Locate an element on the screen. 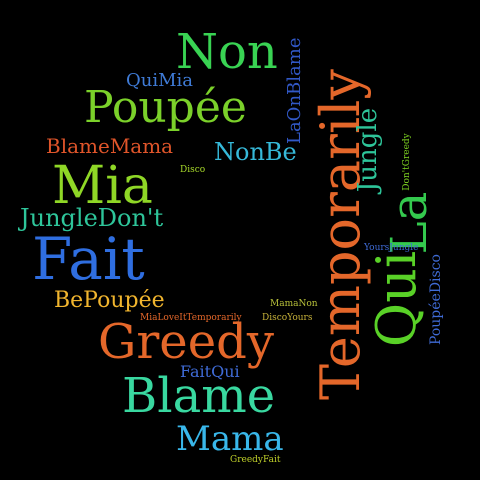  word-discoyours: DiscoYours is located at coordinates (287, 318).